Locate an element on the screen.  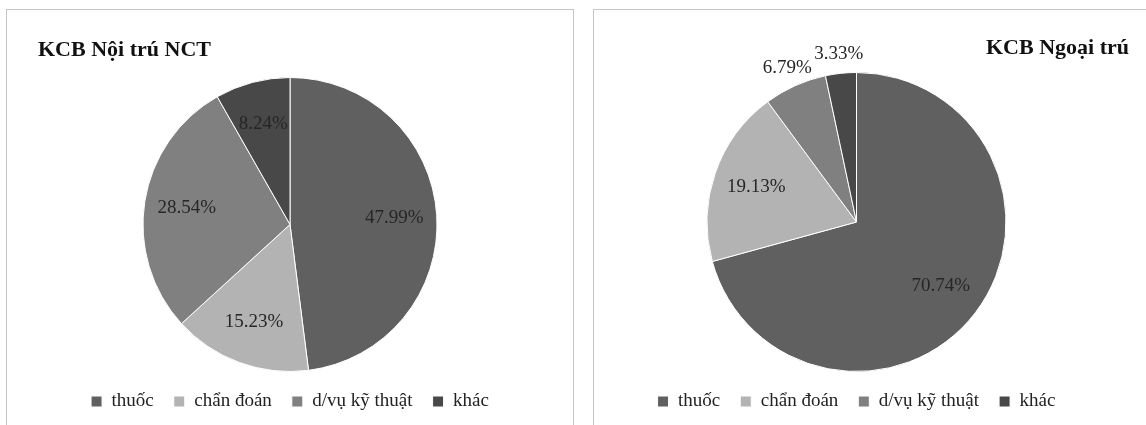
data-label: 28.54% is located at coordinates (187, 207).